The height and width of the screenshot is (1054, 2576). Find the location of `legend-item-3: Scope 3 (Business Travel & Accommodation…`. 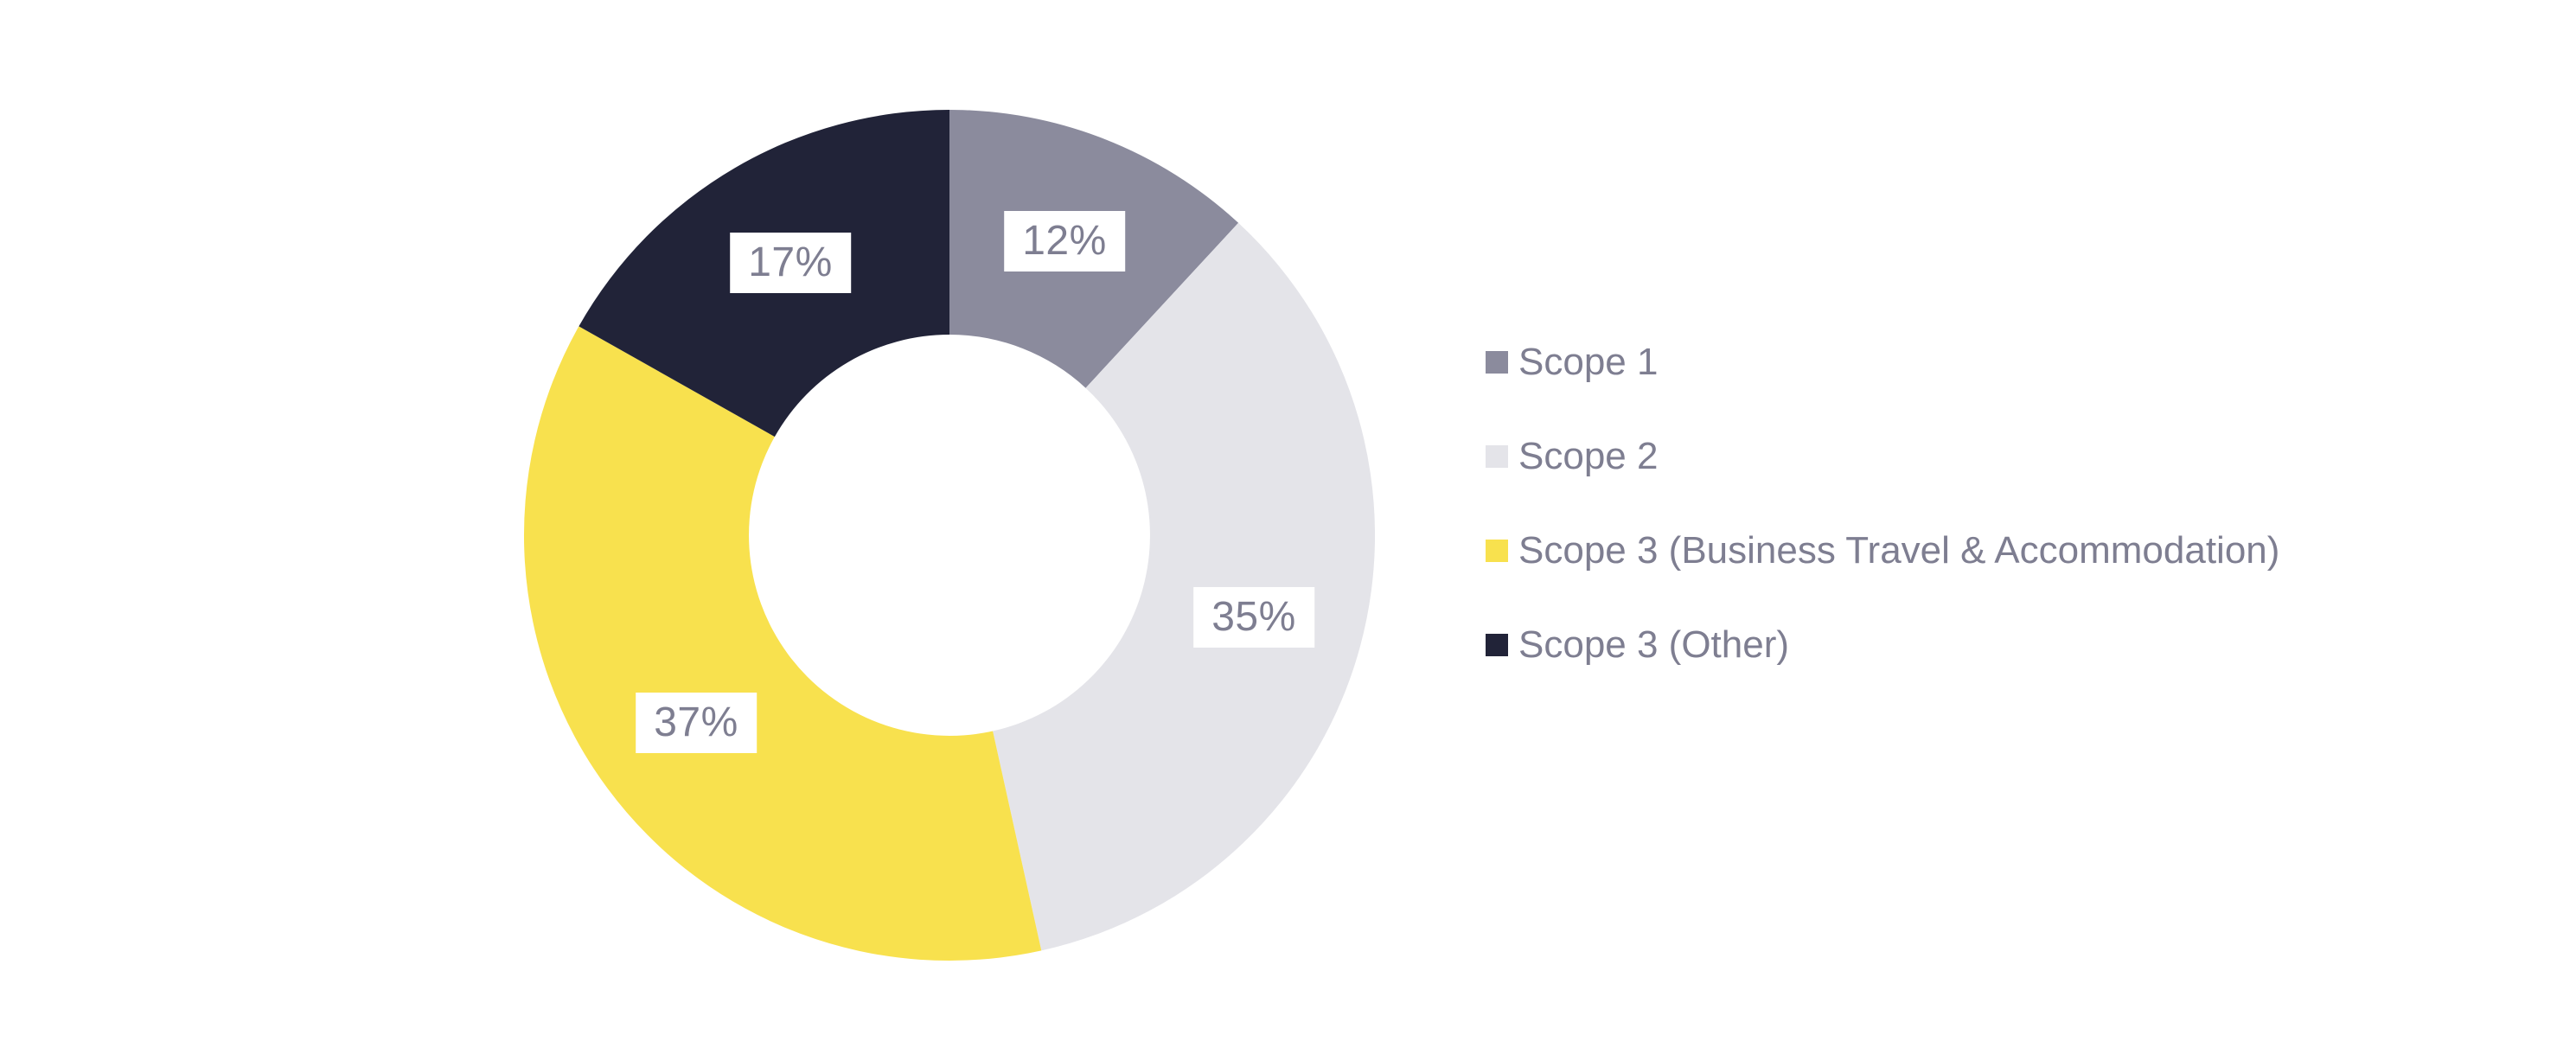

legend-item-3: Scope 3 (Business Travel & Accommodation… is located at coordinates (1883, 550).